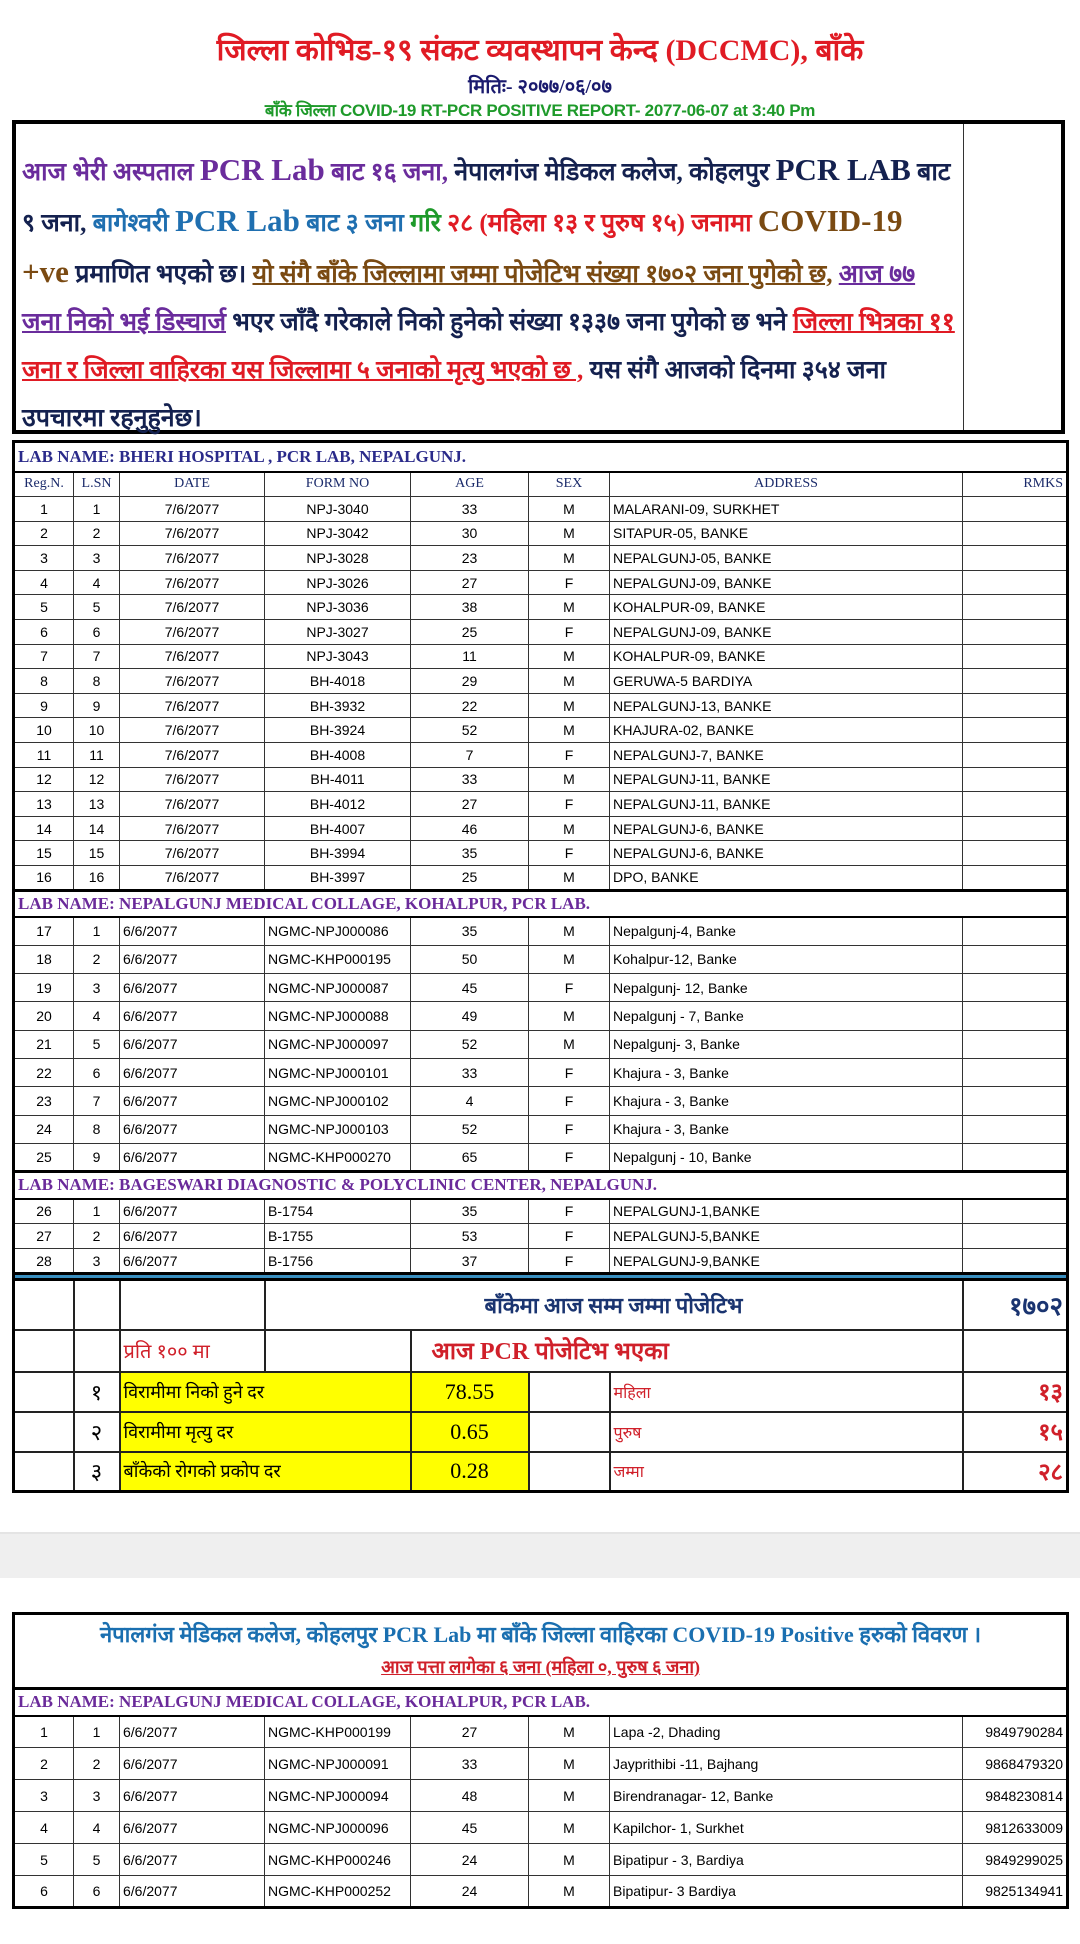 Image resolution: width=1080 pixels, height=1944 pixels. What do you see at coordinates (786, 1795) in the screenshot?
I see `address: Birendranagar- 12, Banke` at bounding box center [786, 1795].